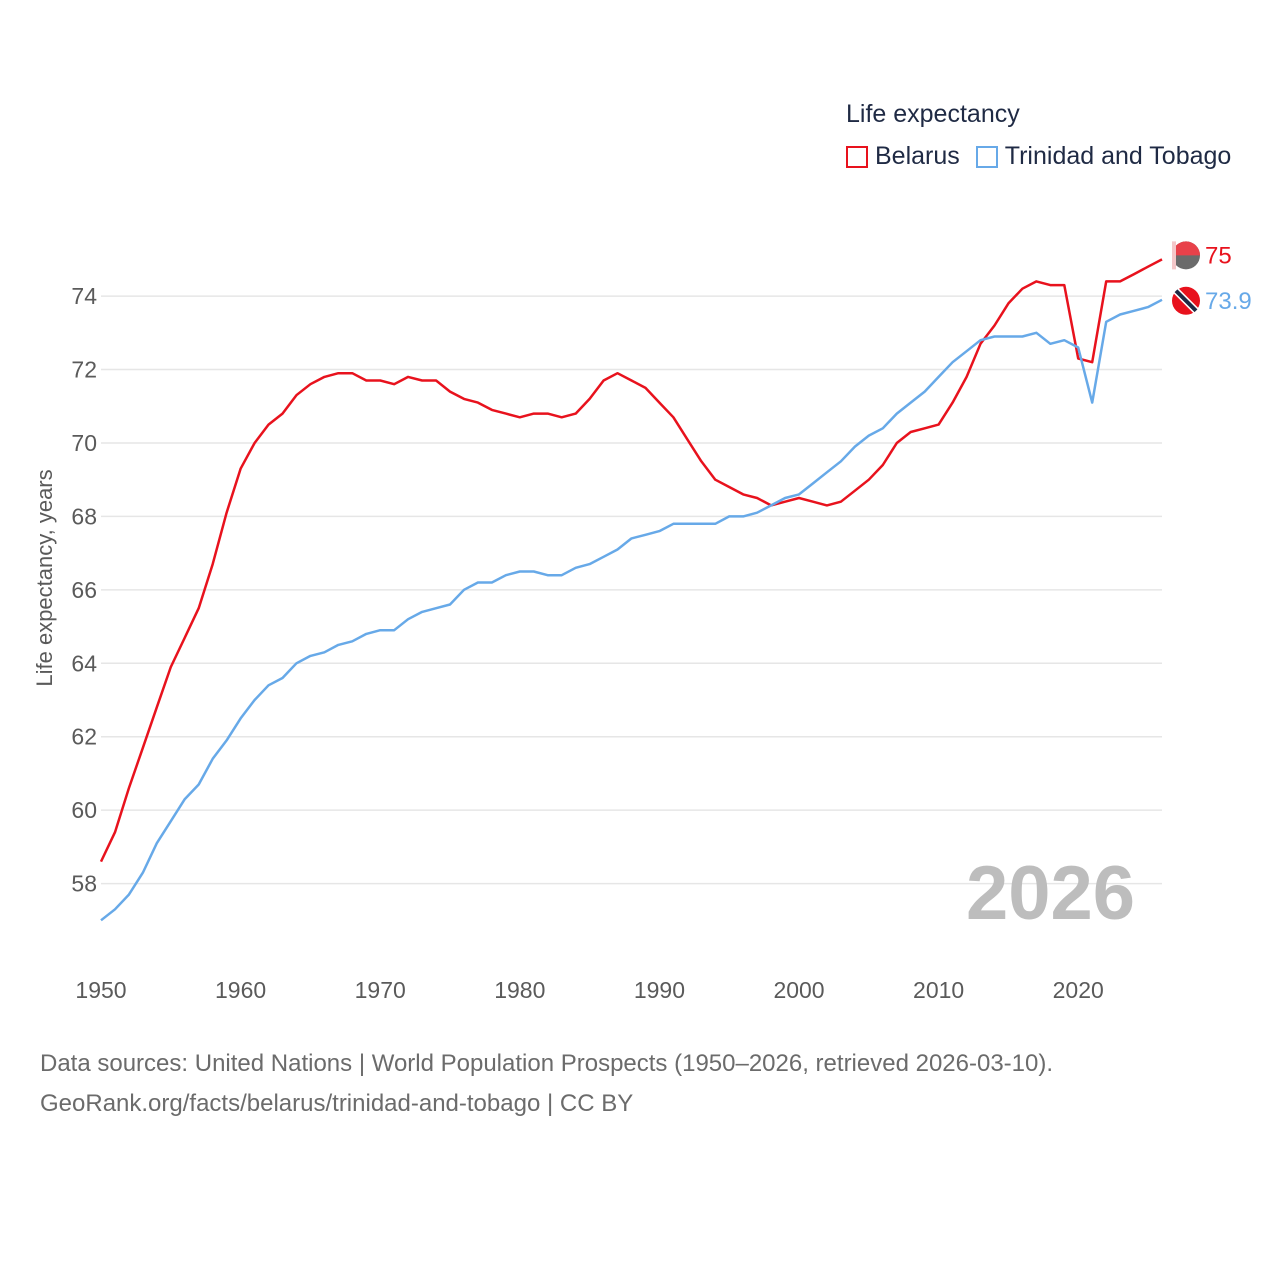  I want to click on y-axis-ticks: 58 60 62 64 66 68 70 72 74, so click(84, 590).